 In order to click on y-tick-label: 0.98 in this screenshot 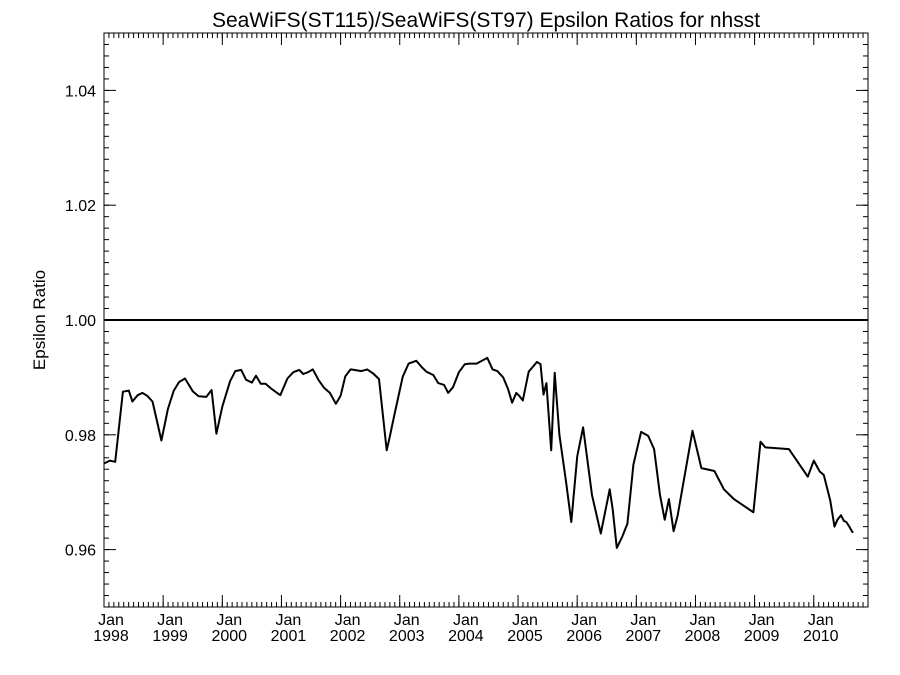, I will do `click(80, 436)`.